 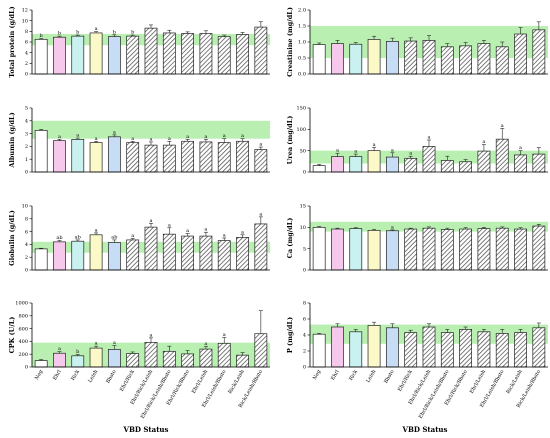 I want to click on panel-total-protein-g-dl: b b b a b b 0 2 4 6 8 10 12 Total protein (g/dL), so click(x=139, y=42).